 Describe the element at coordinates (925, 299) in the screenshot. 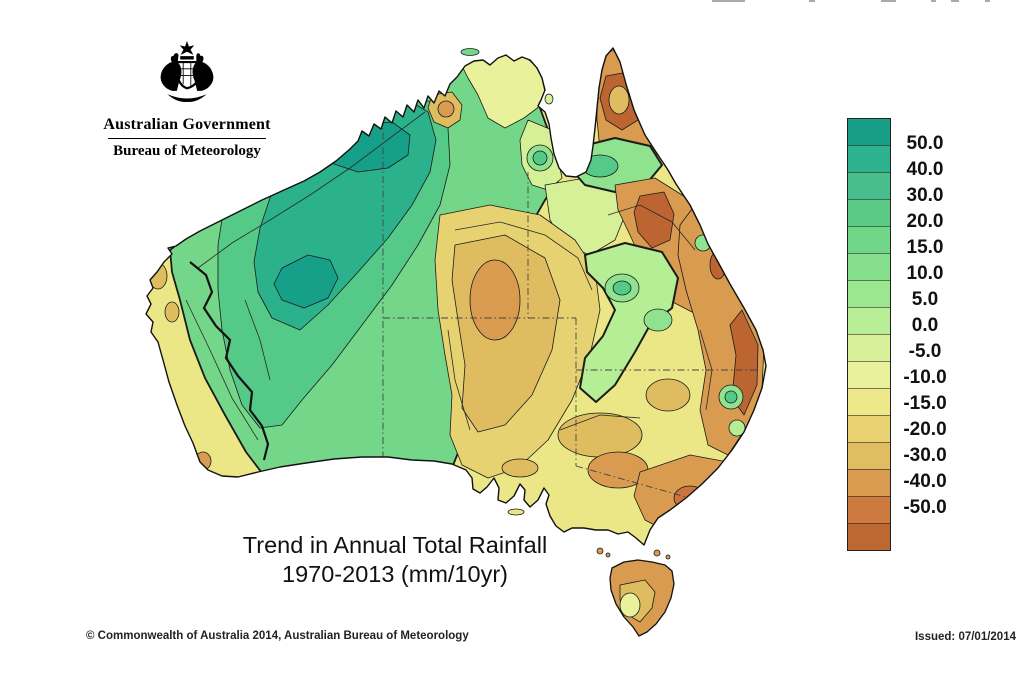

I see `legend-tick-label: 5.0` at that location.